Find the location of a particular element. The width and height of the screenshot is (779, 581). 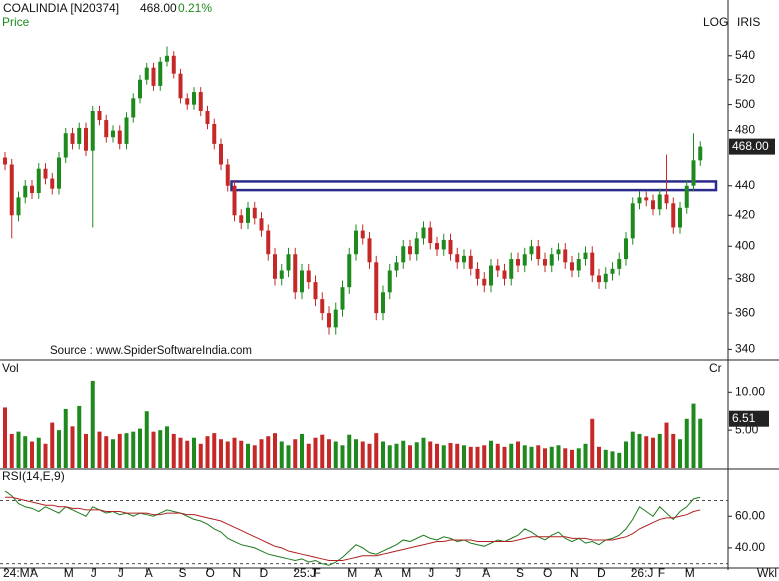

scale-mode: LOG is located at coordinates (715, 22).